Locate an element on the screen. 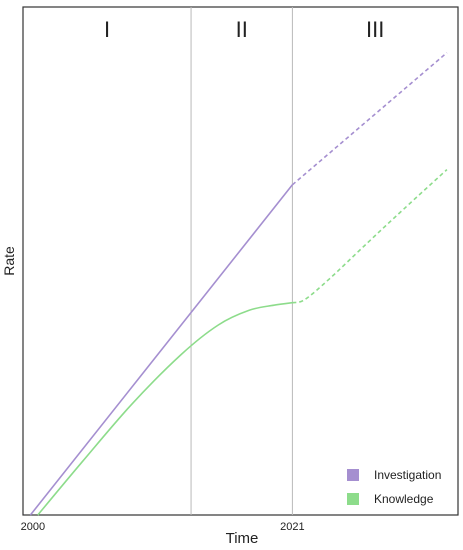  knowledge-projection-line is located at coordinates (370, 236).